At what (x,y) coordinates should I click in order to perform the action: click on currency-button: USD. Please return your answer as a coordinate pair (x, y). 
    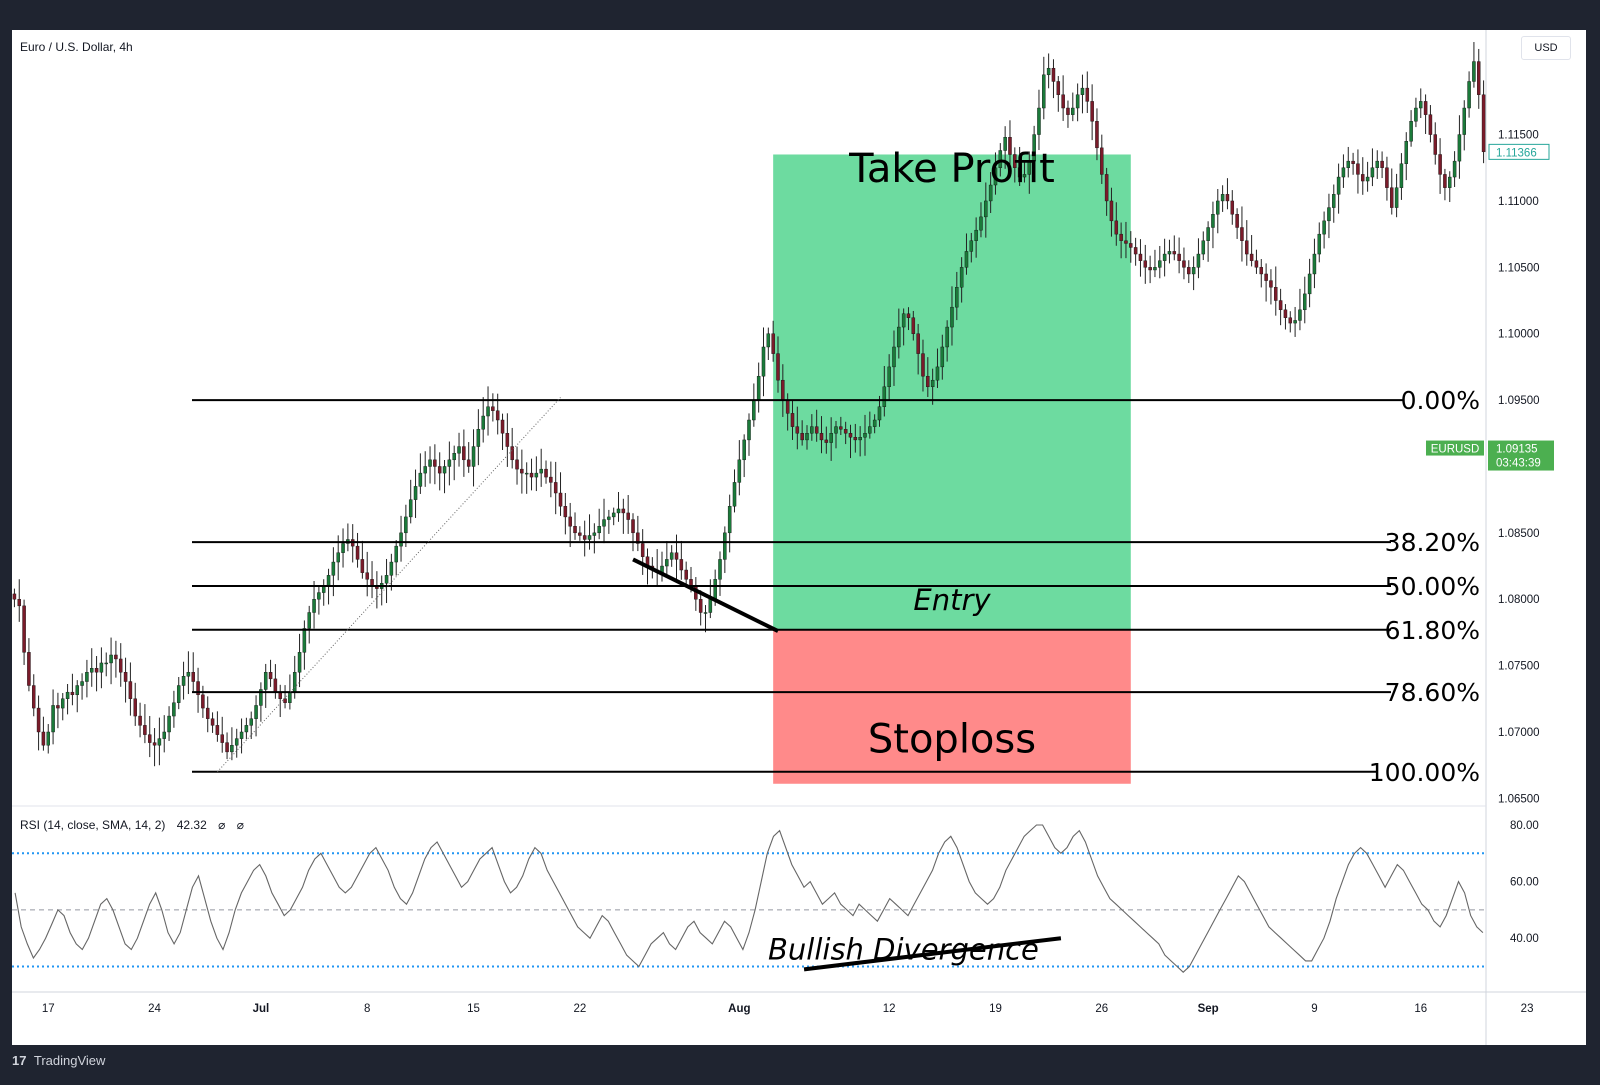
    Looking at the image, I should click on (1546, 48).